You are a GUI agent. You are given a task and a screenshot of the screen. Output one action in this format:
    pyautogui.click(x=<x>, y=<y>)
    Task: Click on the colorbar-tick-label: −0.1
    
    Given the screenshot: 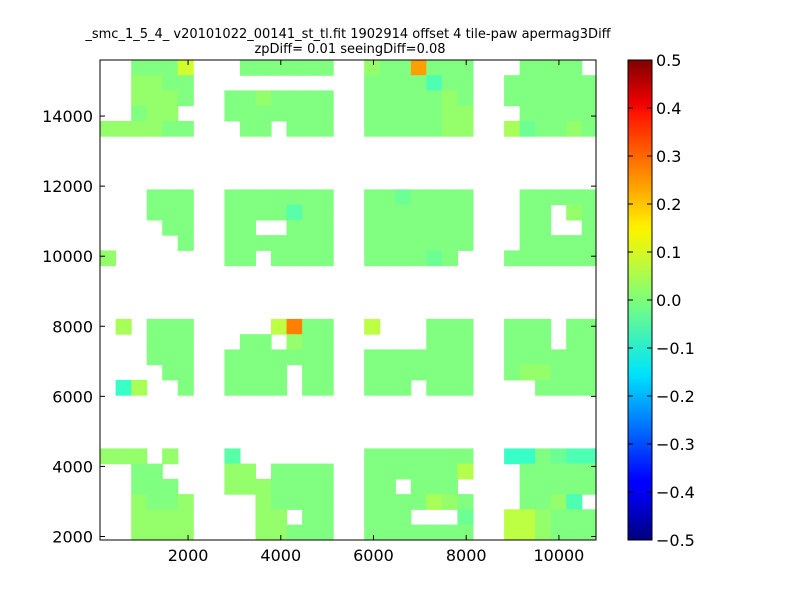 What is the action you would take?
    pyautogui.click(x=675, y=348)
    